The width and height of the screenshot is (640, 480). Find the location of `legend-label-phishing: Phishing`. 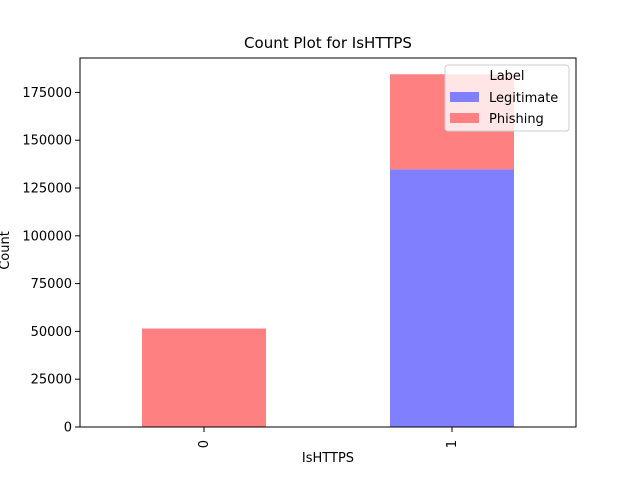

legend-label-phishing: Phishing is located at coordinates (516, 119).